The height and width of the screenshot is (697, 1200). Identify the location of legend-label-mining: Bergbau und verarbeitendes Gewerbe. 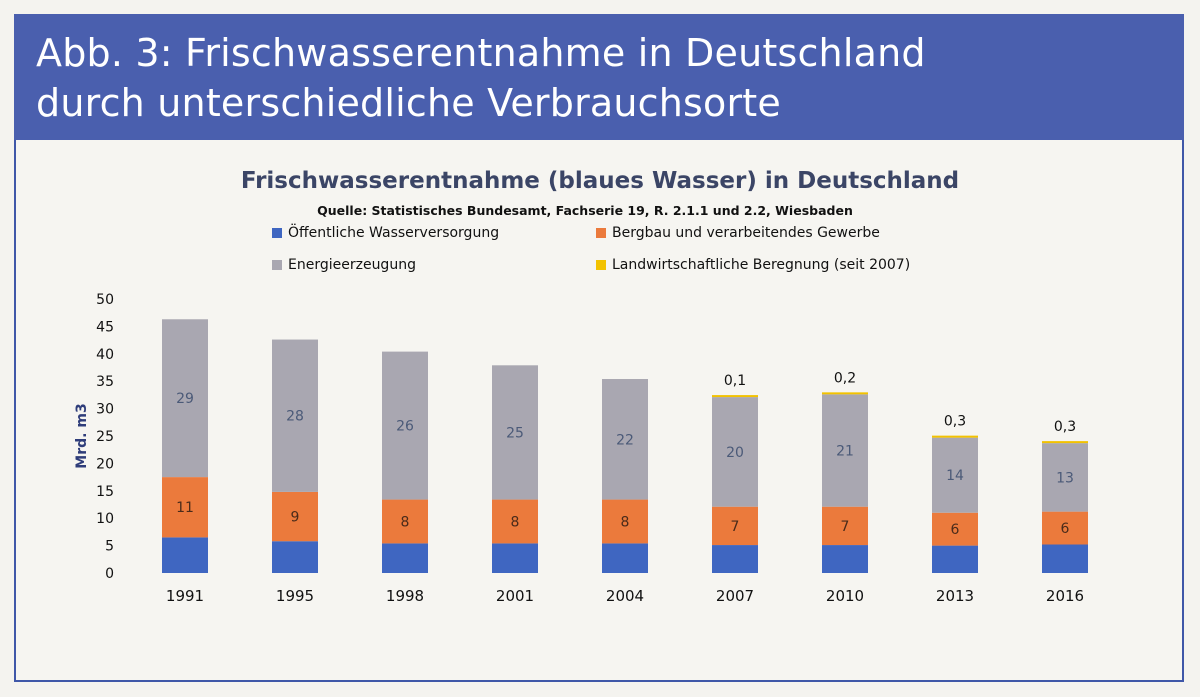
(746, 233).